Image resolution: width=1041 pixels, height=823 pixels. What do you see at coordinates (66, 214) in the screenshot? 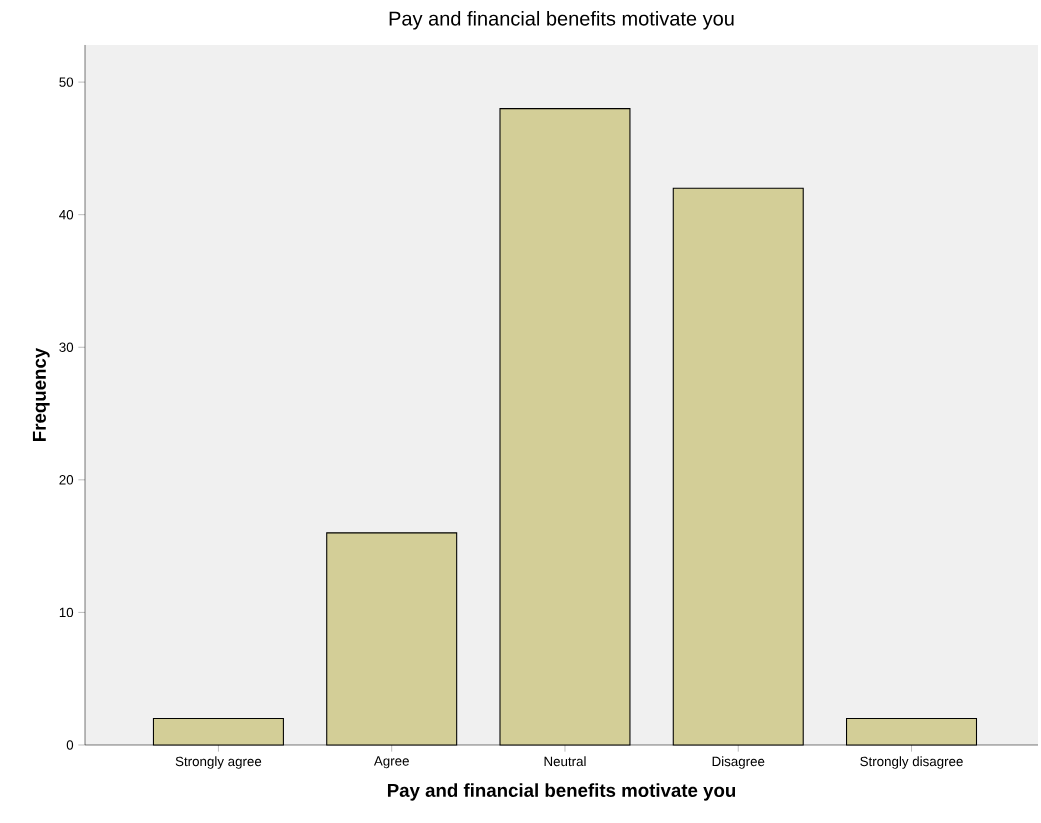
I see `y-tick-label: 40` at bounding box center [66, 214].